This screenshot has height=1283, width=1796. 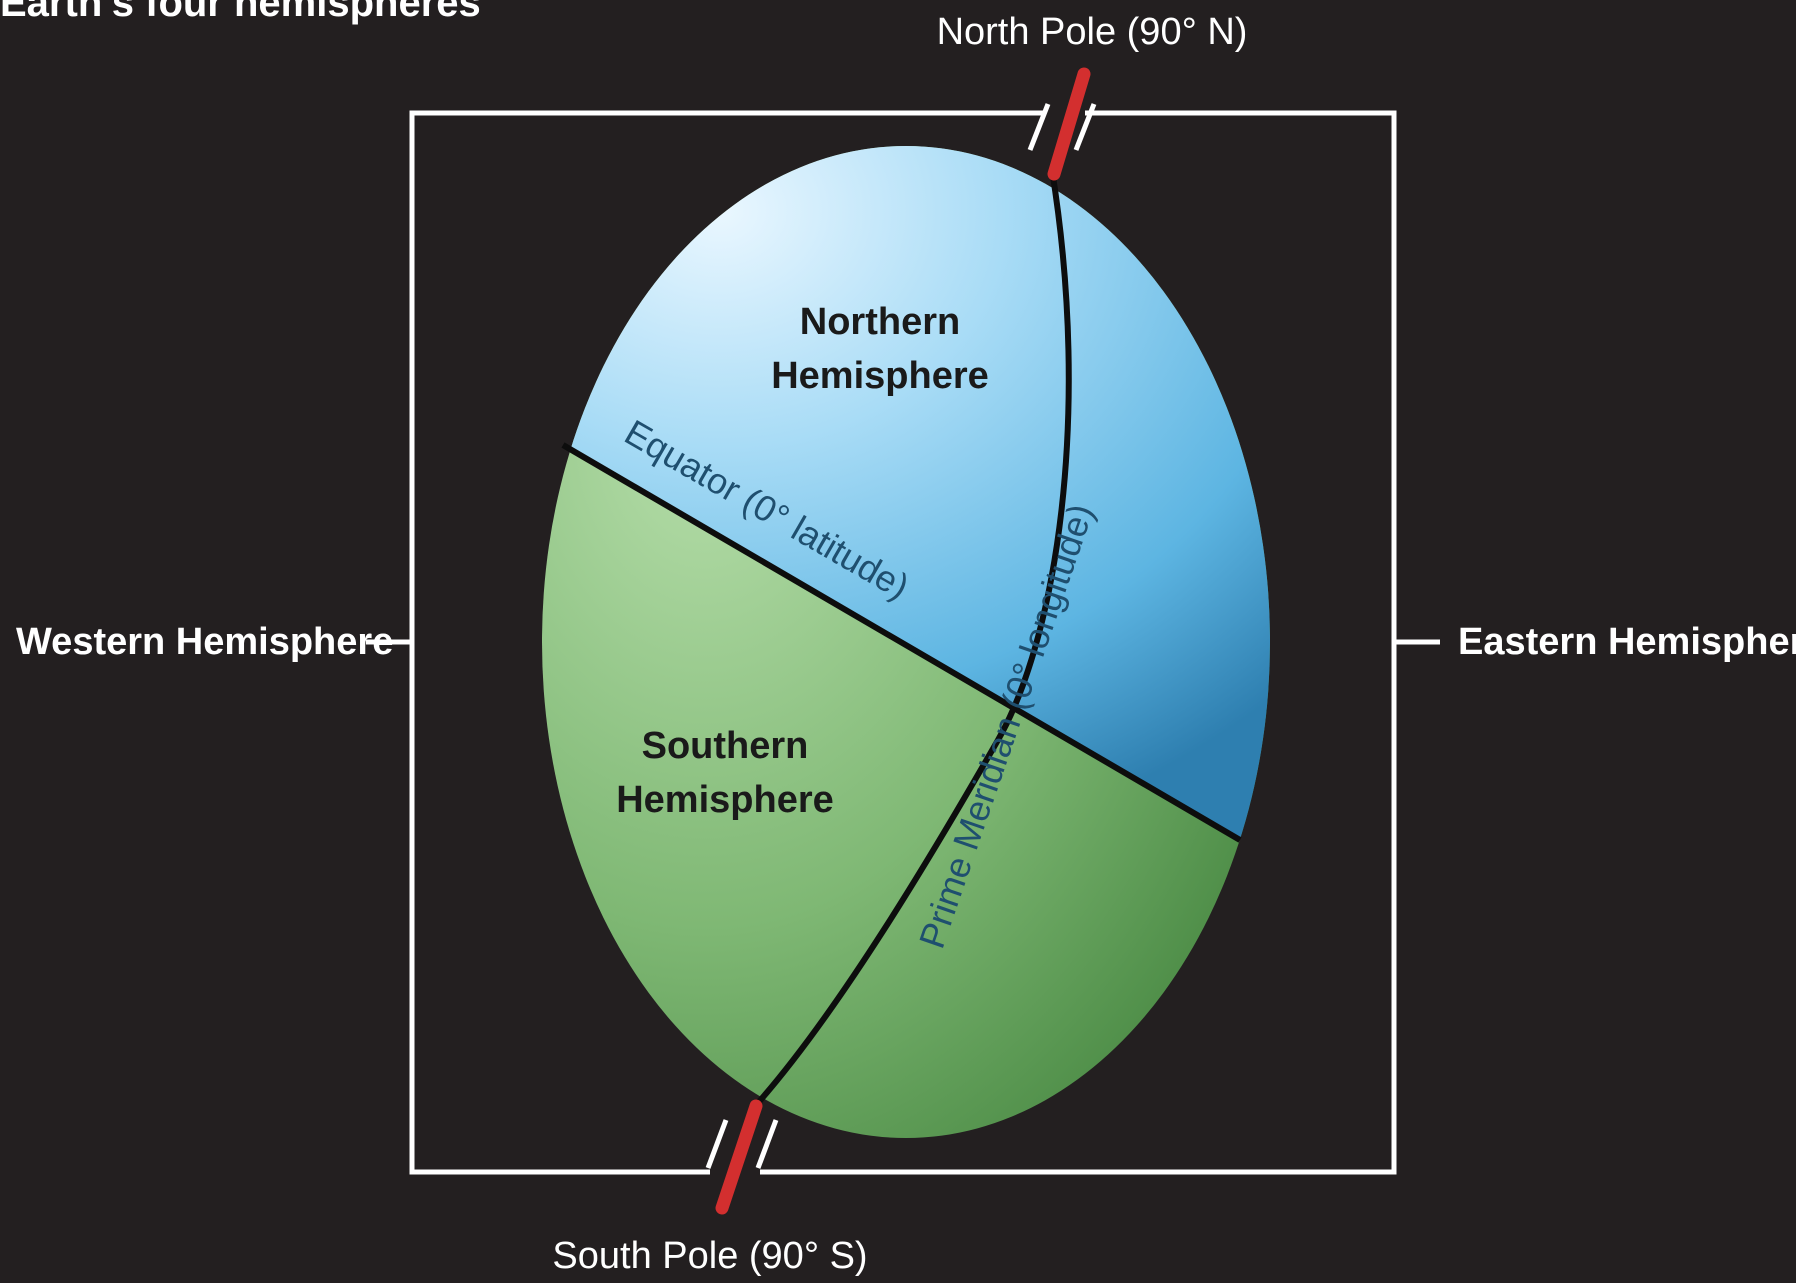 I want to click on northern-hemisphere-label-line1: Northern, so click(x=880, y=322).